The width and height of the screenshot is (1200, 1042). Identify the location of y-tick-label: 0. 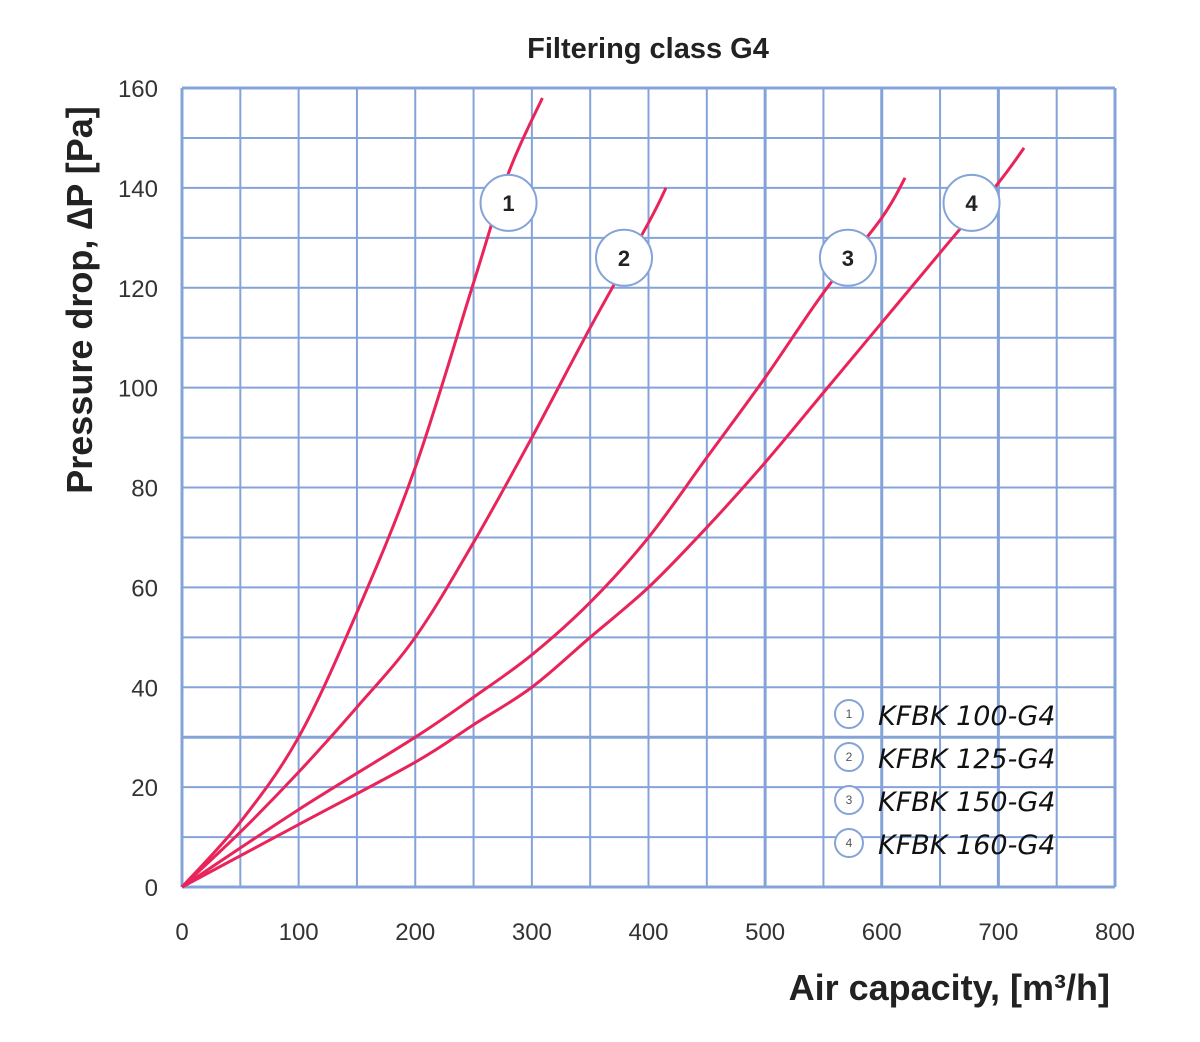
(151, 888).